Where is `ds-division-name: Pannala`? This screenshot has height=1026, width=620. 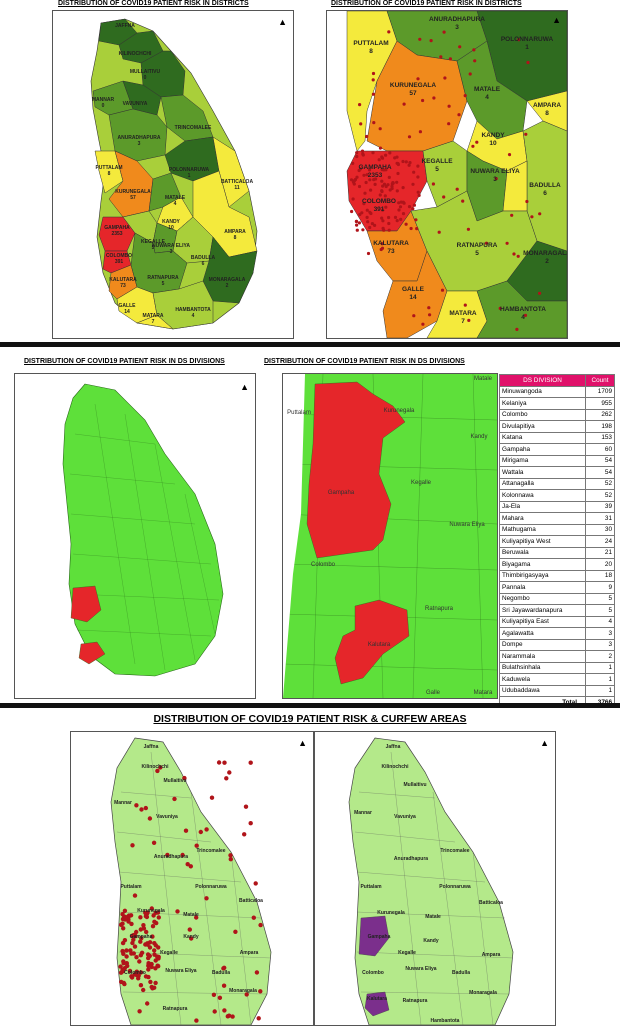
ds-division-name: Pannala is located at coordinates (542, 587).